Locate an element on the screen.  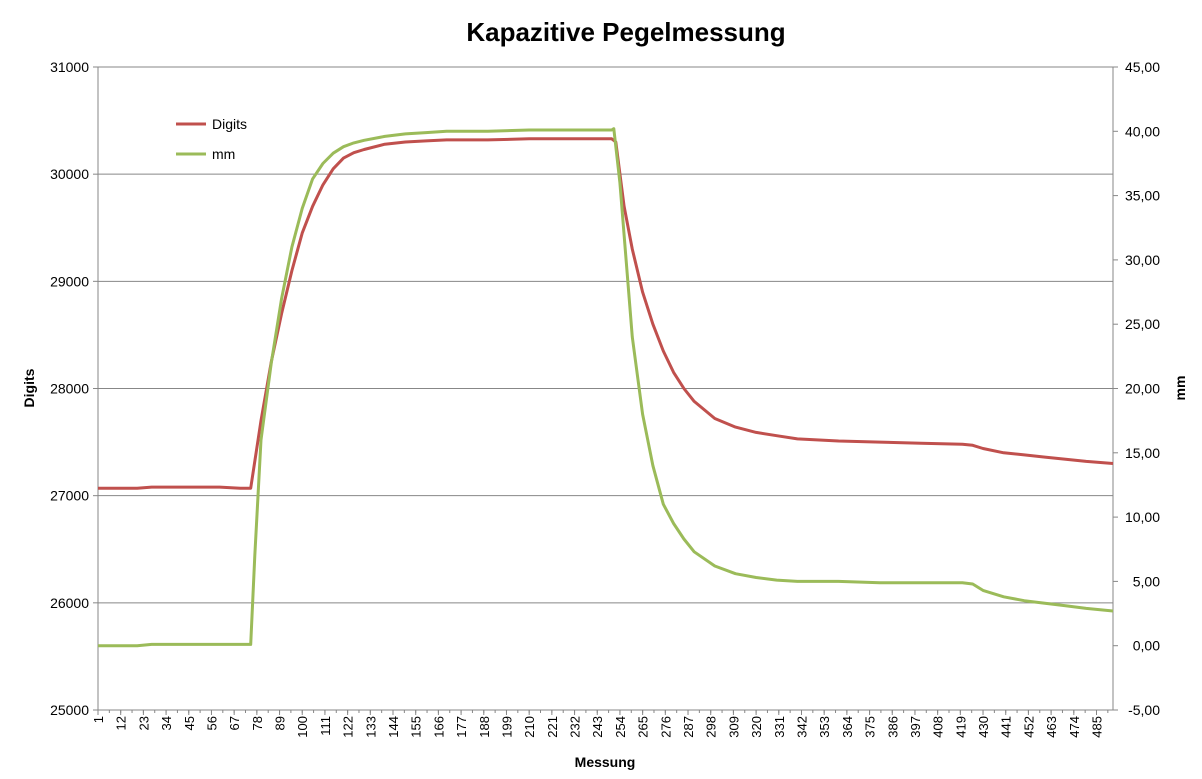
x-tick-label: 12 is located at coordinates (121, 723).